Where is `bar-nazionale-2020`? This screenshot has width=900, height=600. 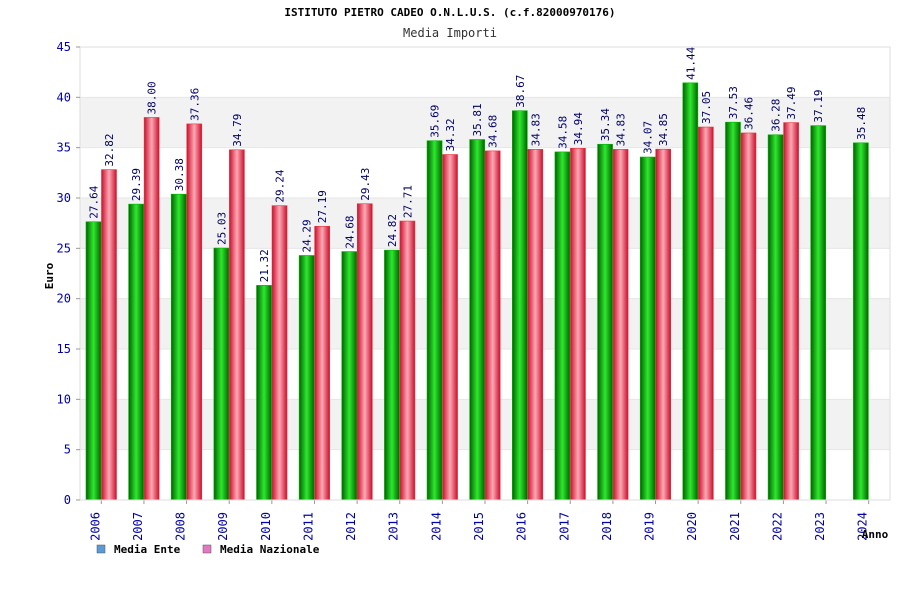
bar-nazionale-2020 is located at coordinates (706, 313).